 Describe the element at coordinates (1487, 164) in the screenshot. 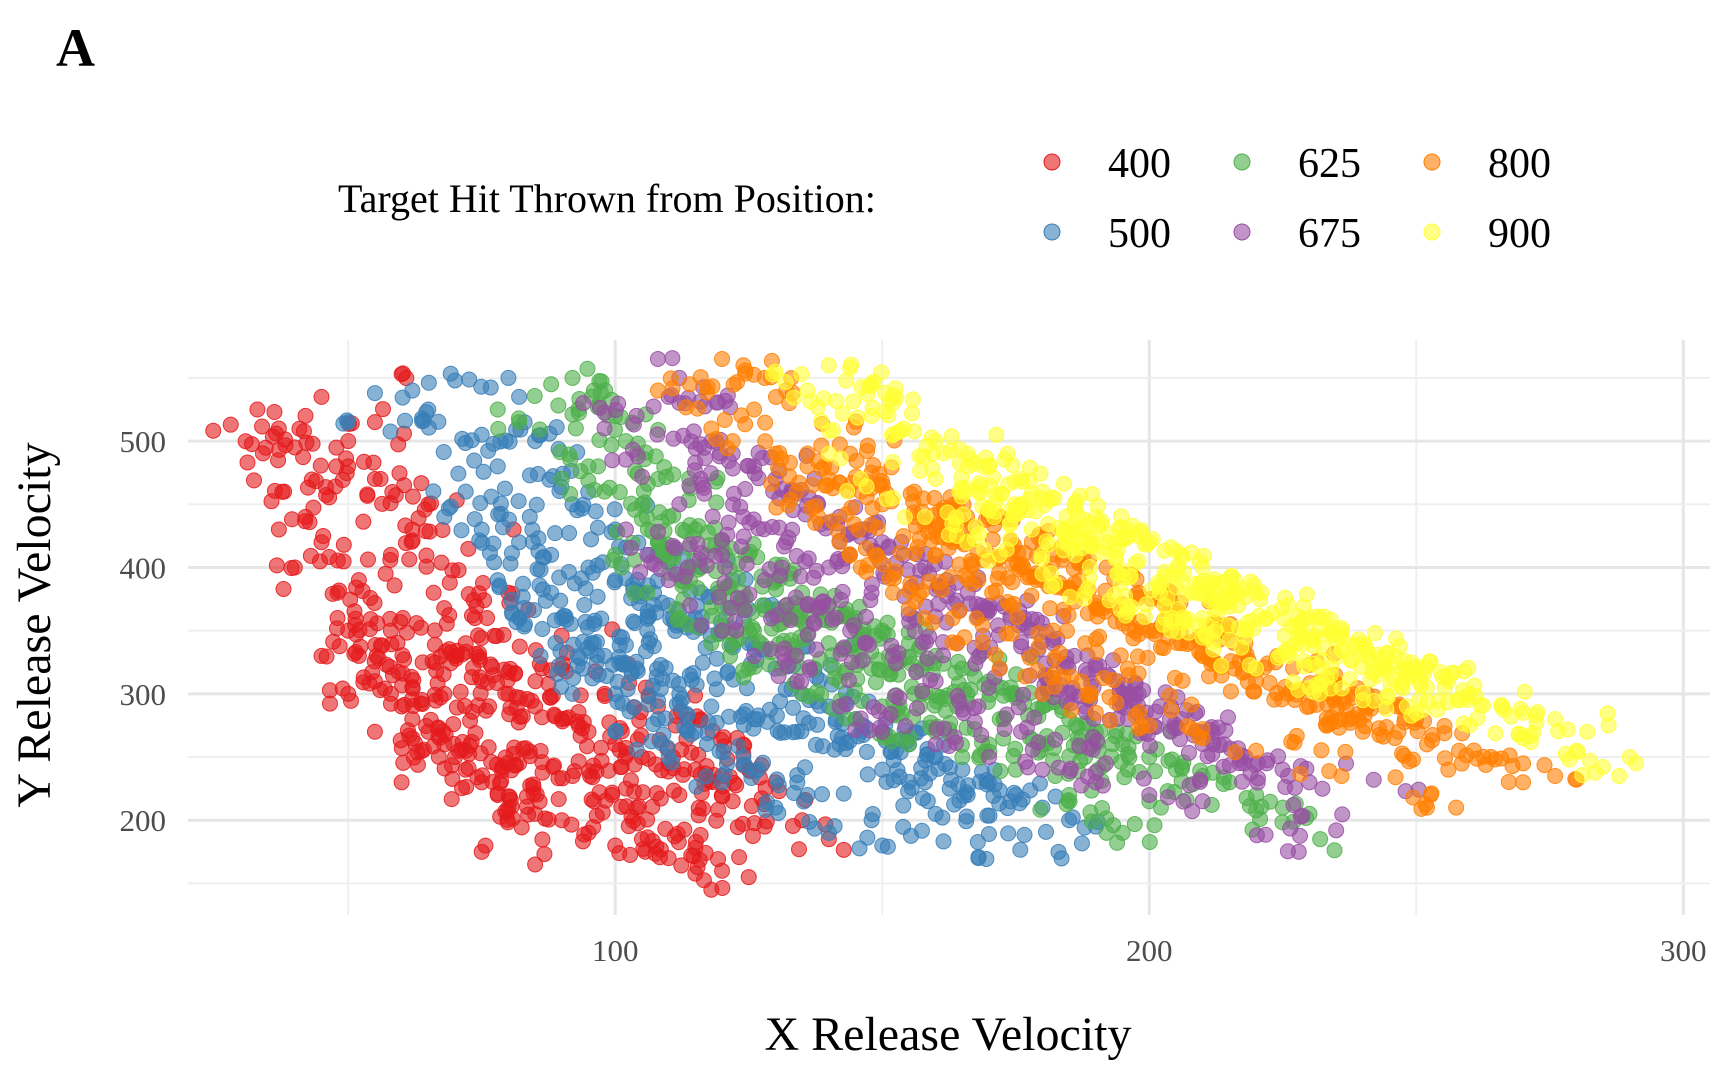

I see `legend-item-800: 800` at that location.